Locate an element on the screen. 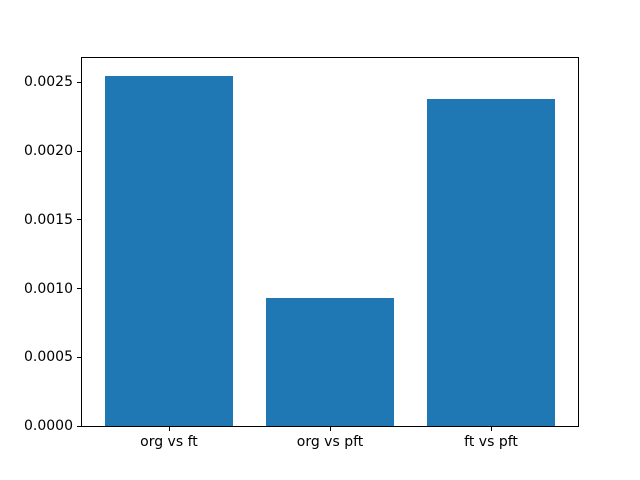 The image size is (640, 480). y-tick-label-0.0020: 0.0020 is located at coordinates (48, 151).